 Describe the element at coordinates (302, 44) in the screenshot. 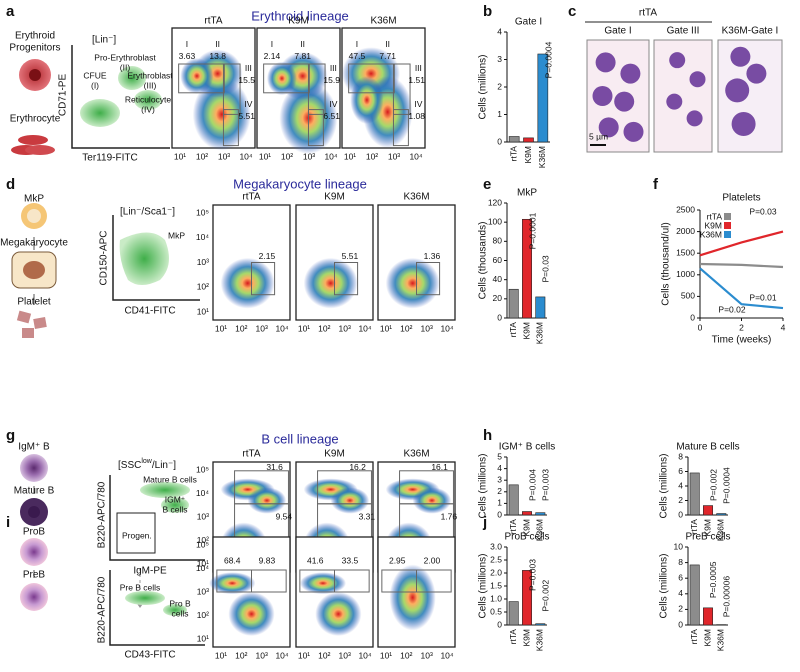

I see `gate-name: II` at that location.